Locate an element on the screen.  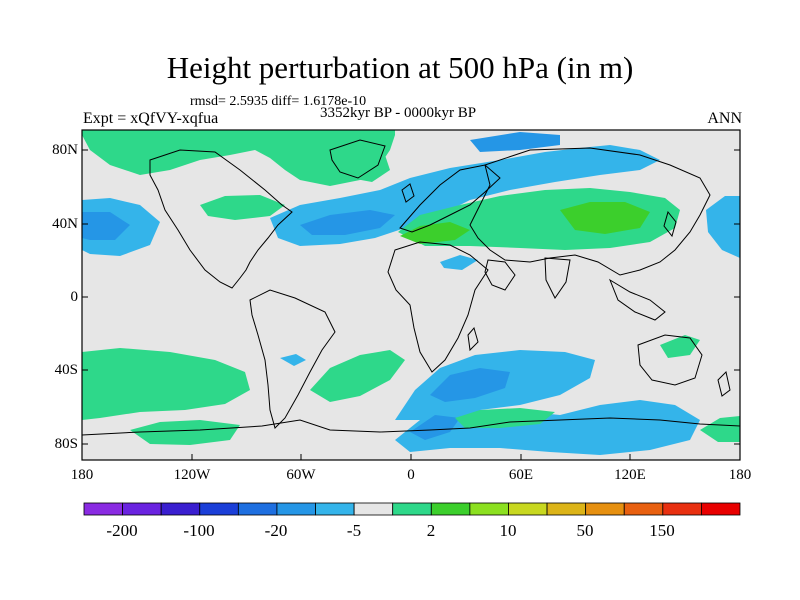
period-text: 3352kyr BP - 0000kyr BP is located at coordinates (398, 113).